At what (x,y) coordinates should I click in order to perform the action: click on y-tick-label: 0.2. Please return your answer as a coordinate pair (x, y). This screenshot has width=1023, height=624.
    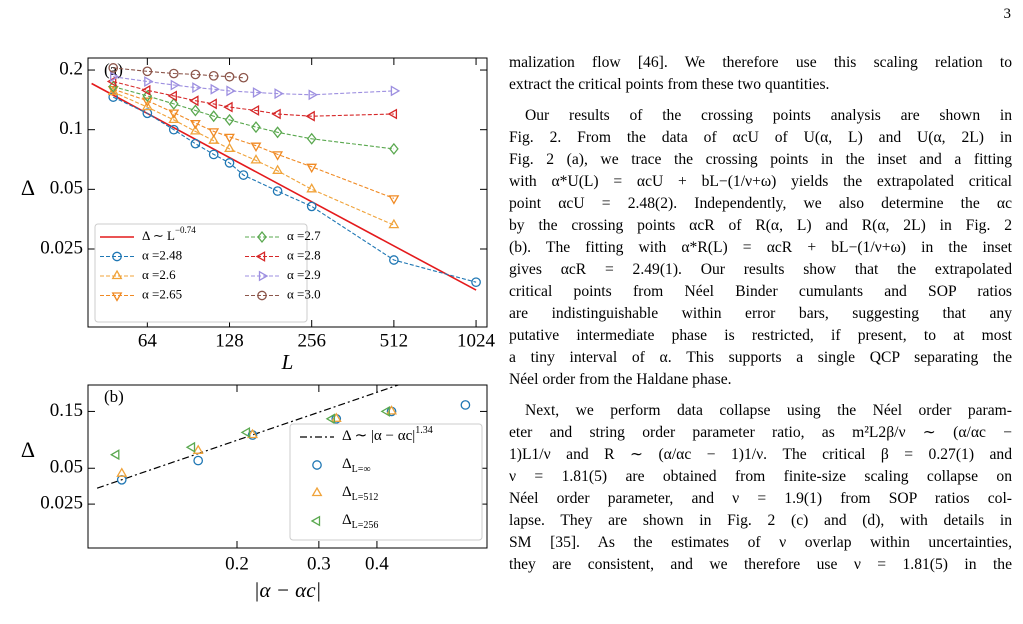
    Looking at the image, I should click on (71, 68).